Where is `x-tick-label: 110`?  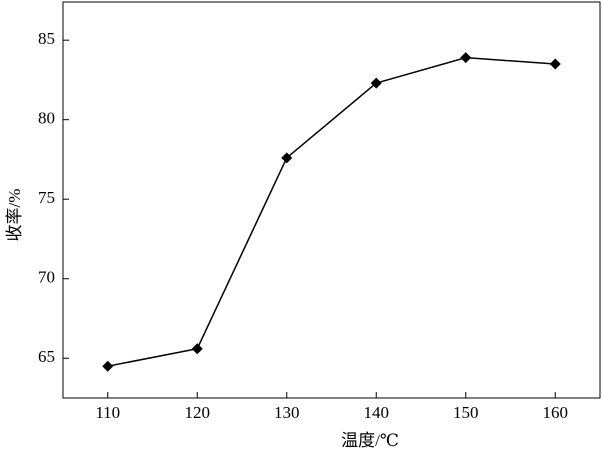
x-tick-label: 110 is located at coordinates (107, 412).